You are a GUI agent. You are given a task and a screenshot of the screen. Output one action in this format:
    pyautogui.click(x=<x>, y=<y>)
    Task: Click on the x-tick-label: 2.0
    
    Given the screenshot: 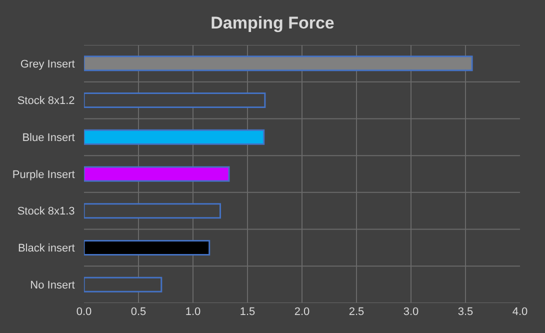 What is the action you would take?
    pyautogui.click(x=302, y=312)
    